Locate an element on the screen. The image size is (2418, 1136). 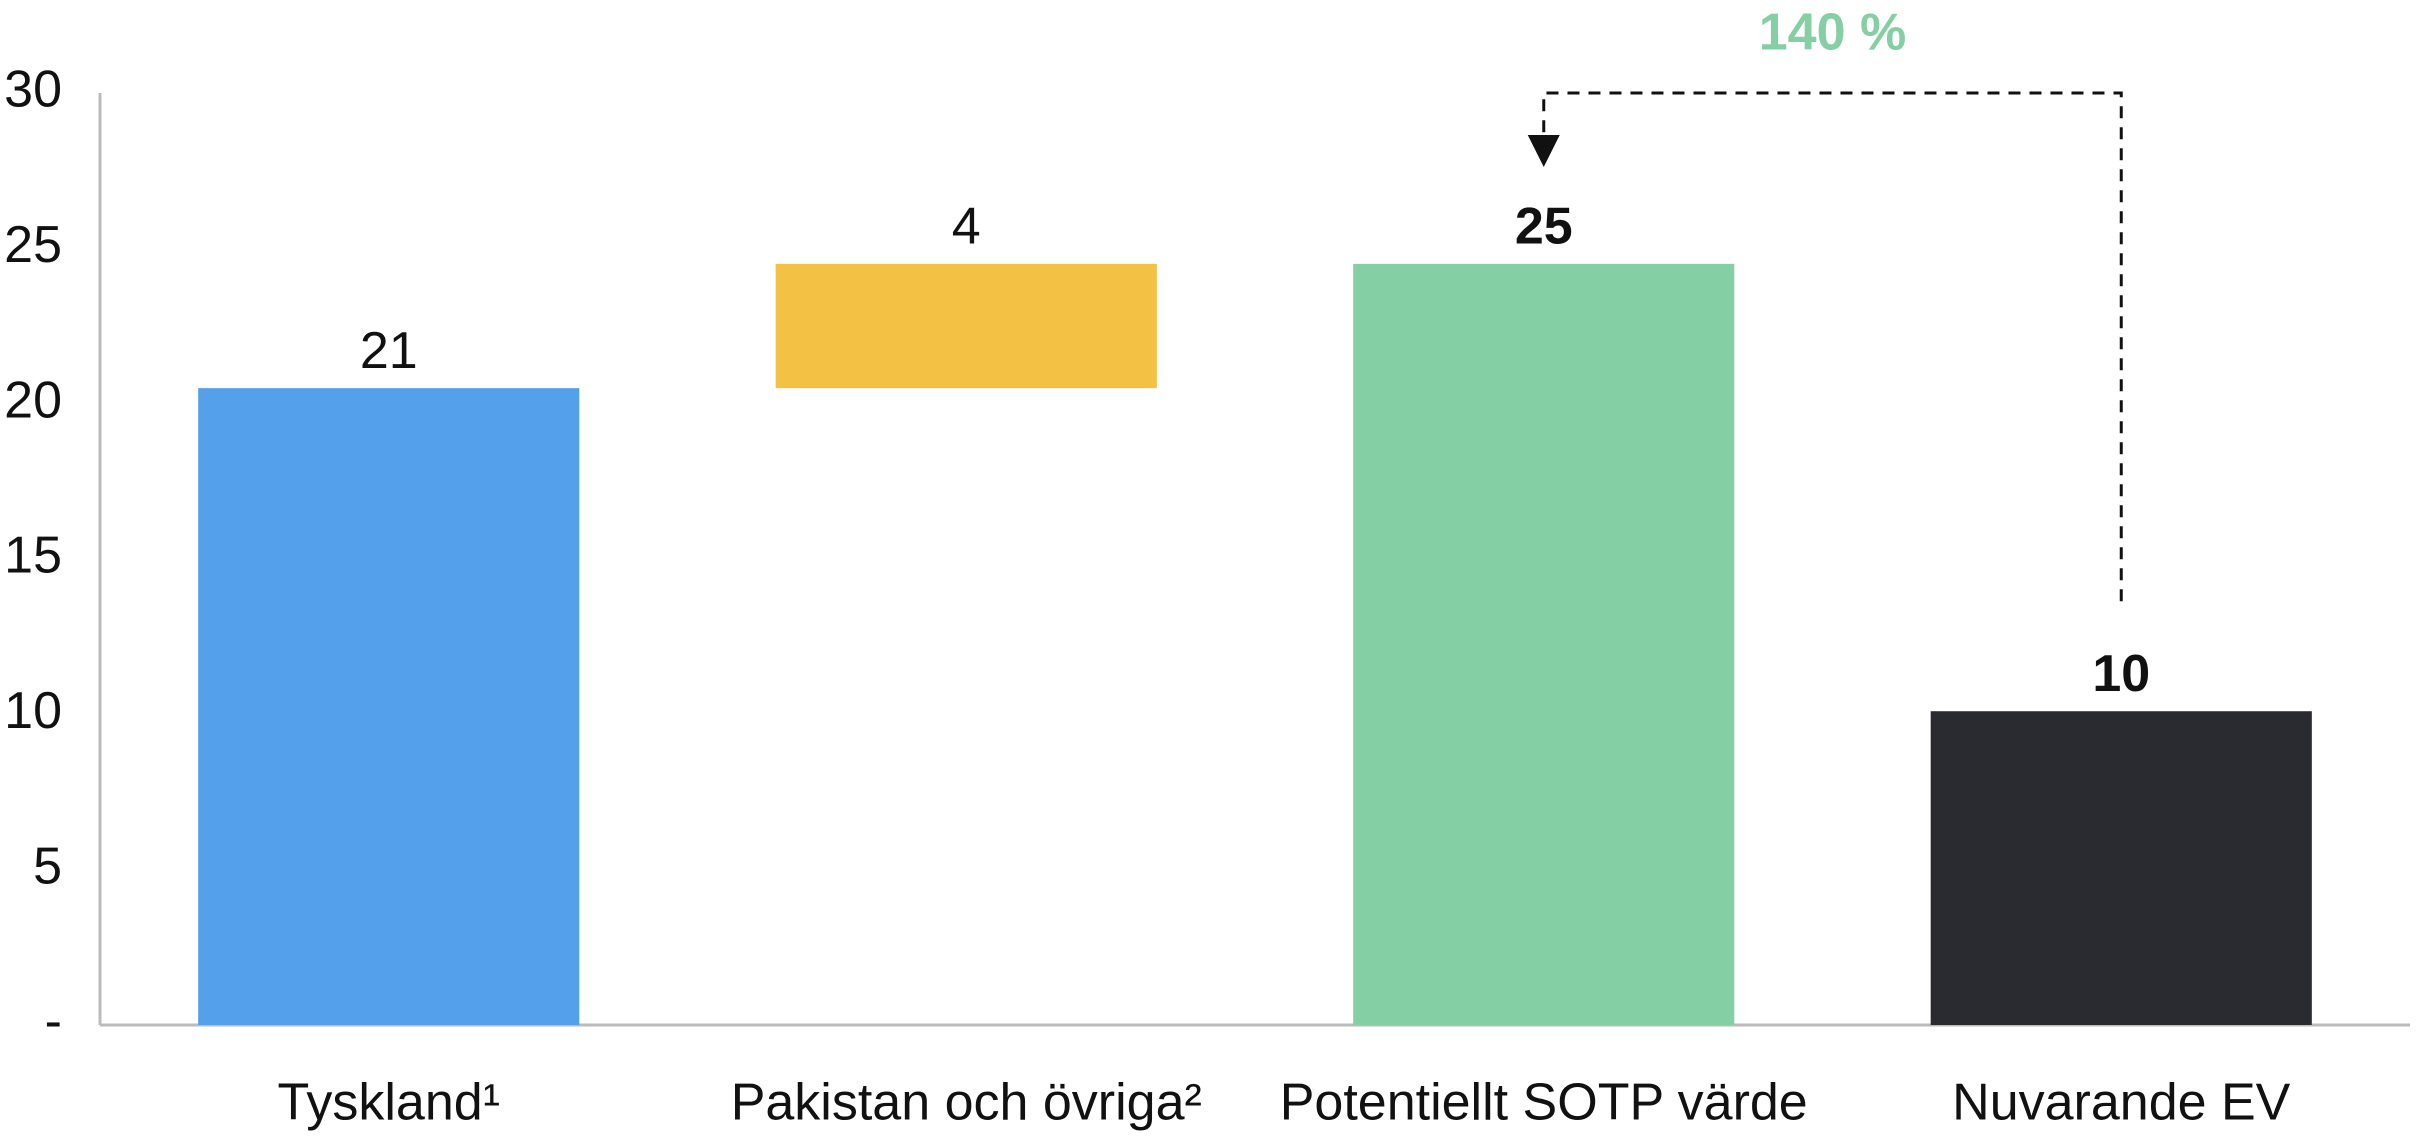
y-tick-label: 20 is located at coordinates (33, 400).